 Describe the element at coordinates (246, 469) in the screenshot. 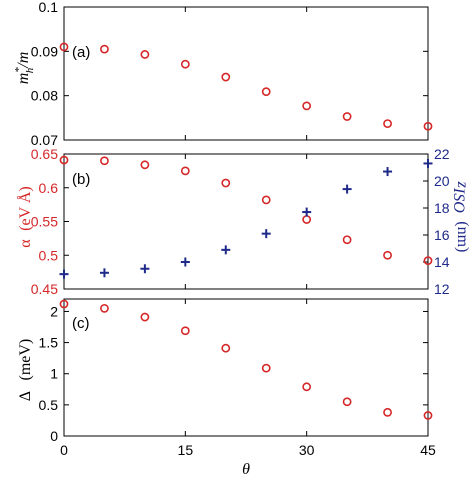

I see `x-axis-label: θ` at that location.